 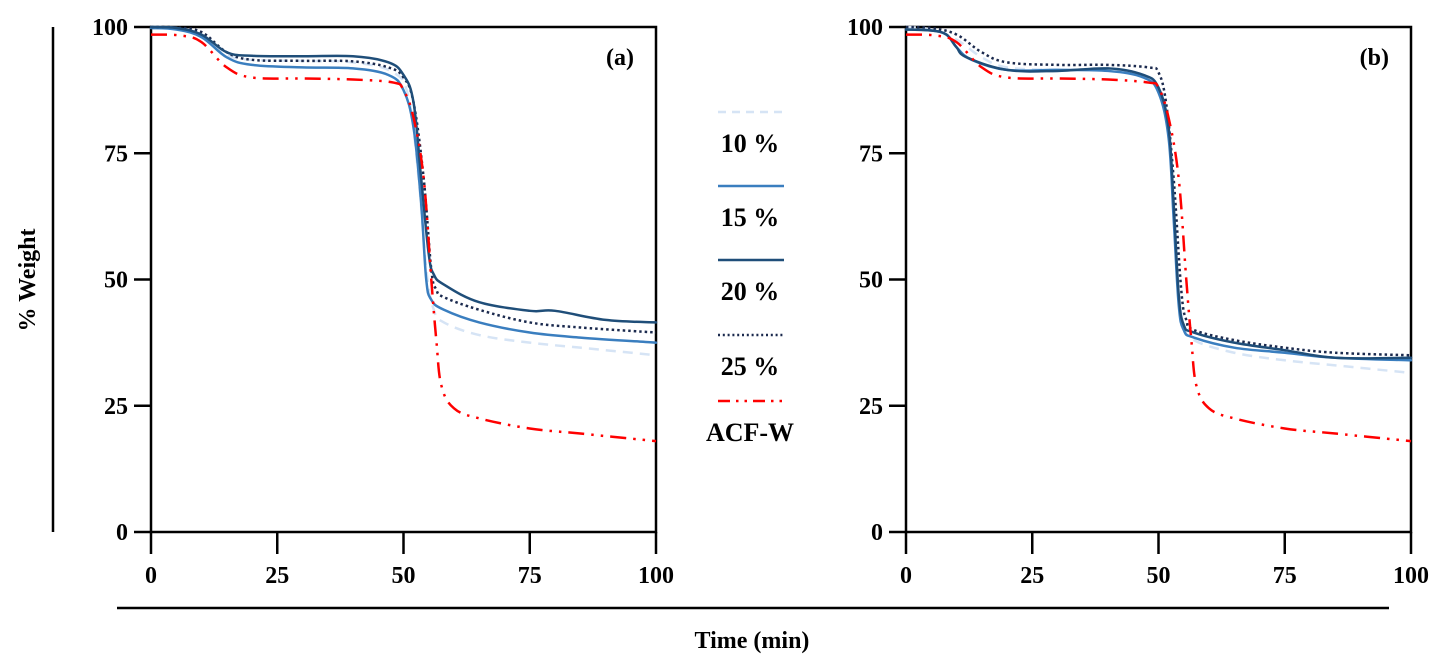 I want to click on legend-label: 25 %, so click(x=750, y=366).